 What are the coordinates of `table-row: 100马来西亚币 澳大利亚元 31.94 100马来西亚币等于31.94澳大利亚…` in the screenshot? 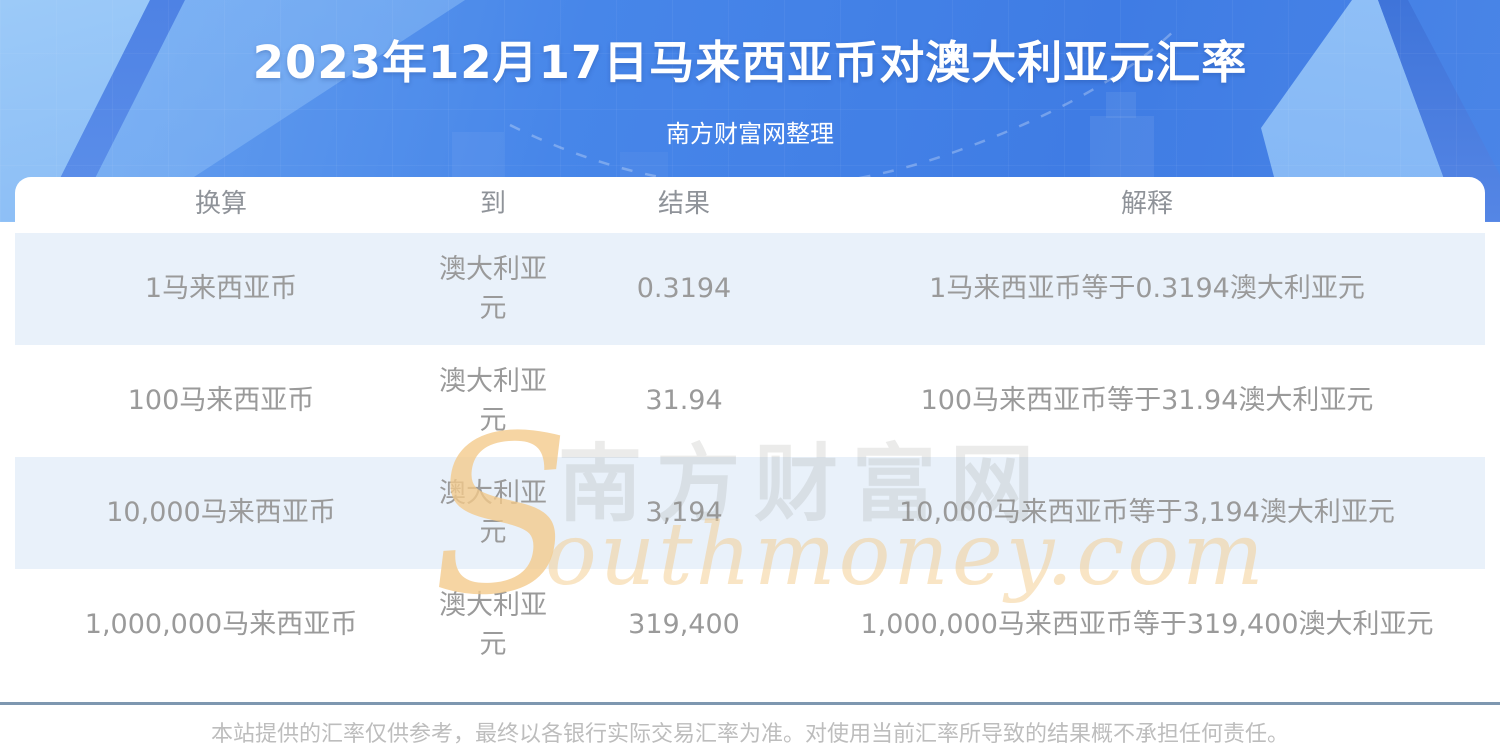 It's located at (750, 401).